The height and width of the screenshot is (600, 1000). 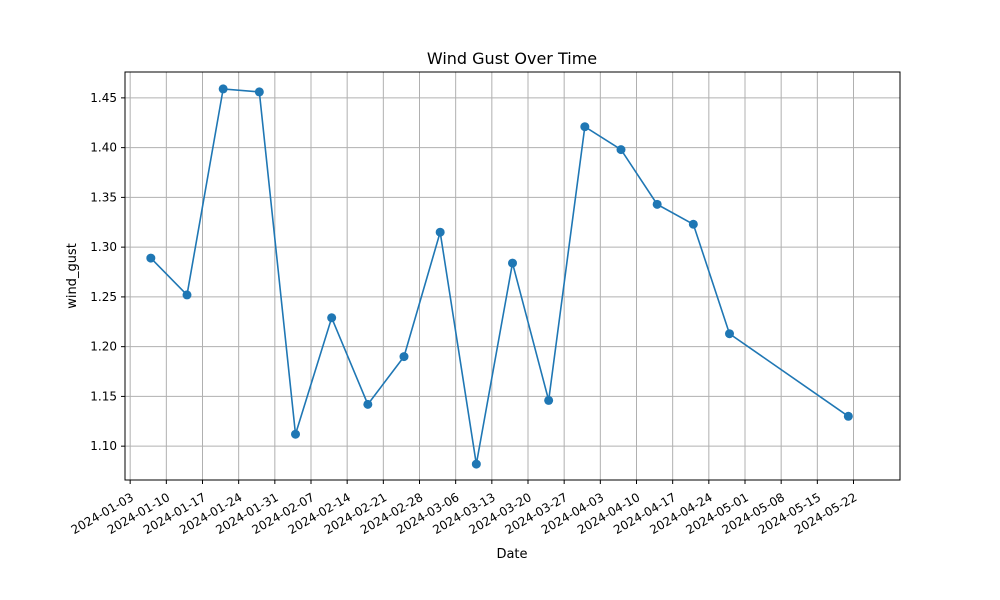 What do you see at coordinates (512, 58) in the screenshot?
I see `chart-title: Wind Gust Over Time` at bounding box center [512, 58].